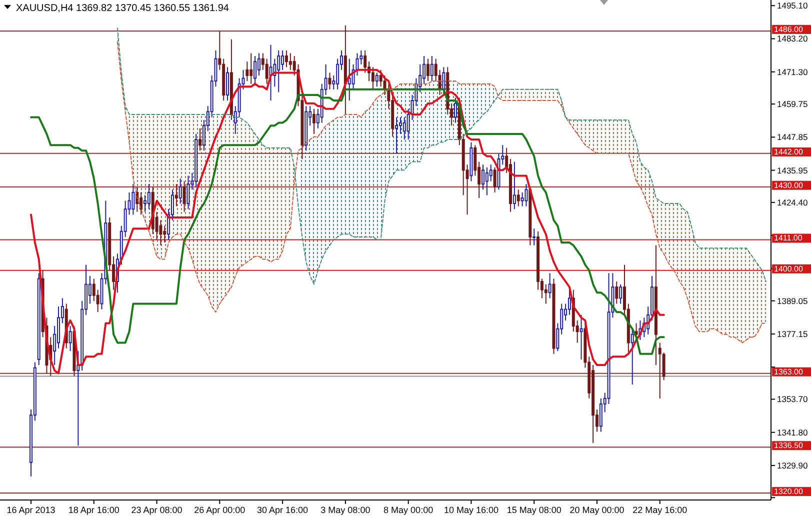 The width and height of the screenshot is (811, 517). I want to click on y-tick-label: 1329.90, so click(792, 465).